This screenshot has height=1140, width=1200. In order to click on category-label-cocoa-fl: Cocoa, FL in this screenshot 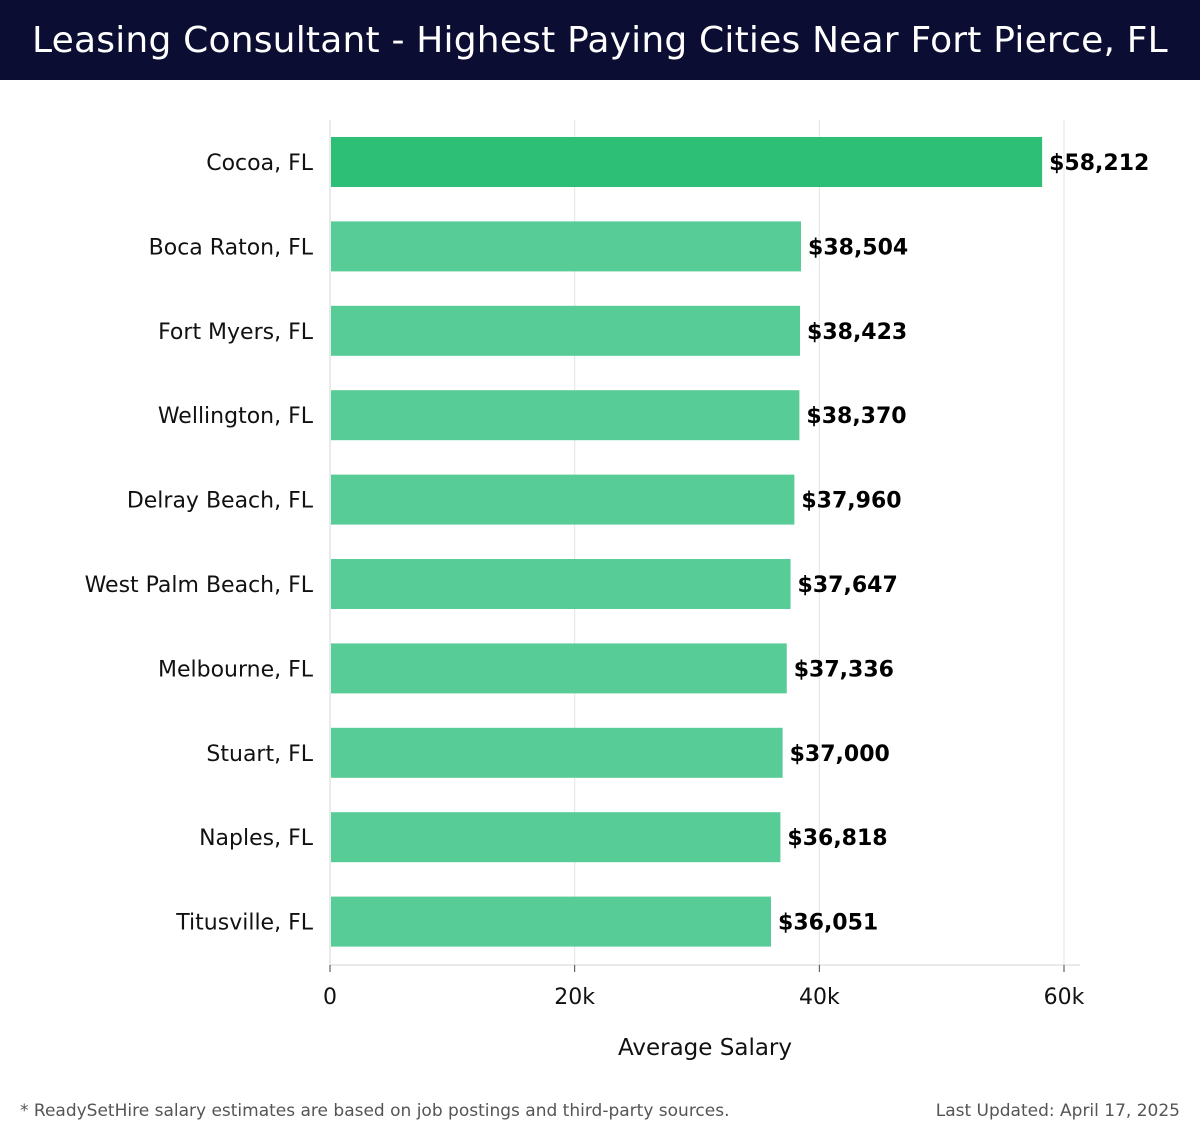, I will do `click(259, 163)`.